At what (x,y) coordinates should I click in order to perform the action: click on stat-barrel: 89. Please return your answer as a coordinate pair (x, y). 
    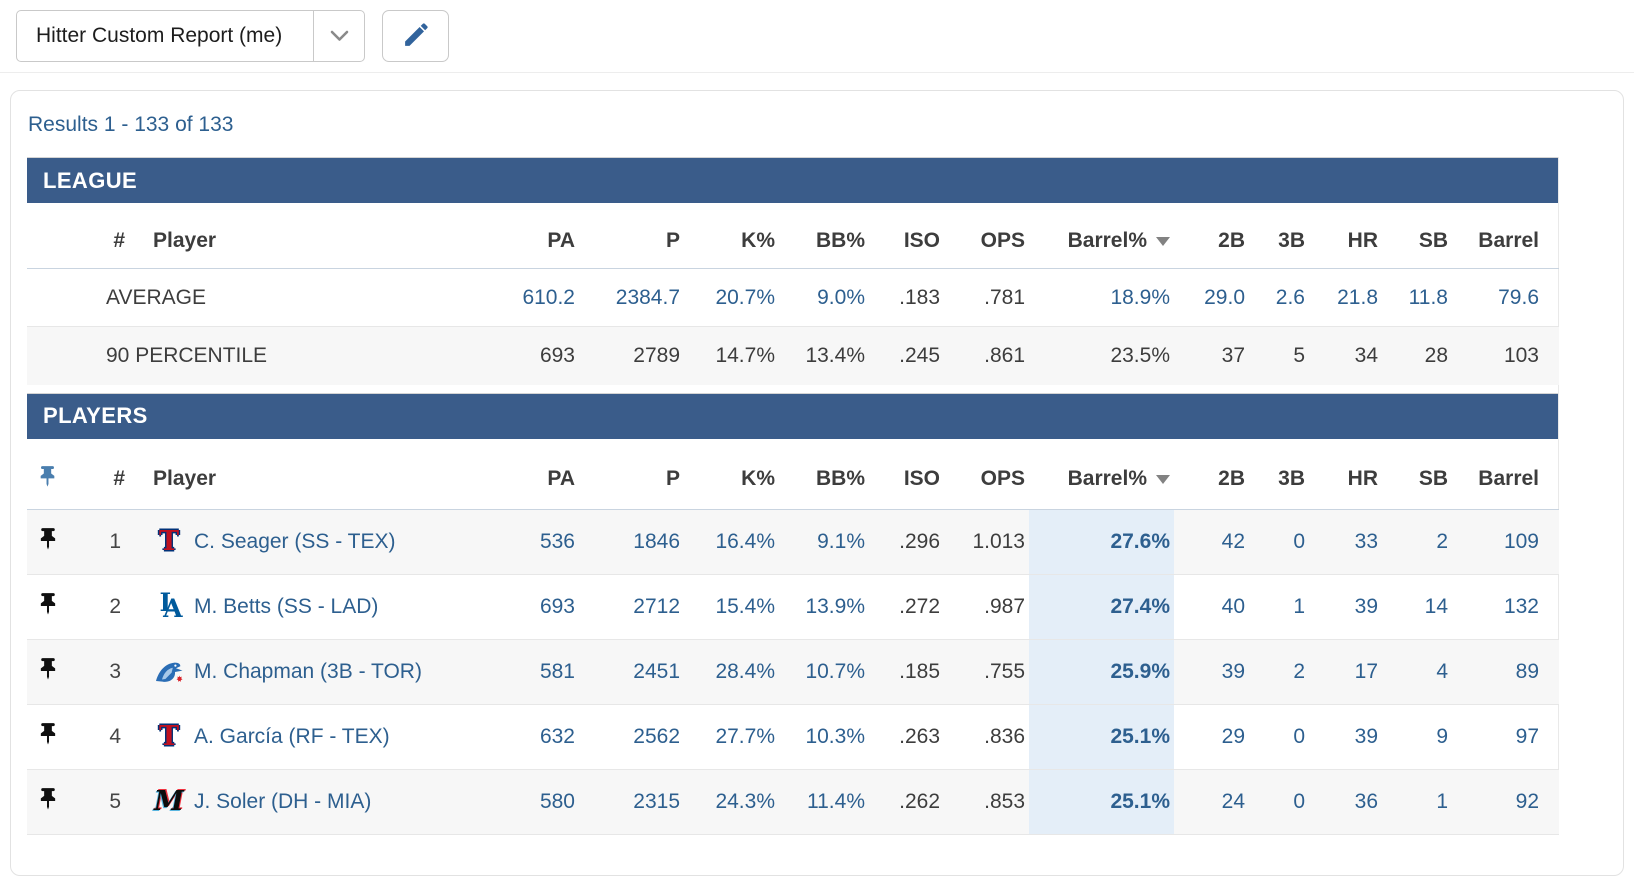
    Looking at the image, I should click on (1527, 671).